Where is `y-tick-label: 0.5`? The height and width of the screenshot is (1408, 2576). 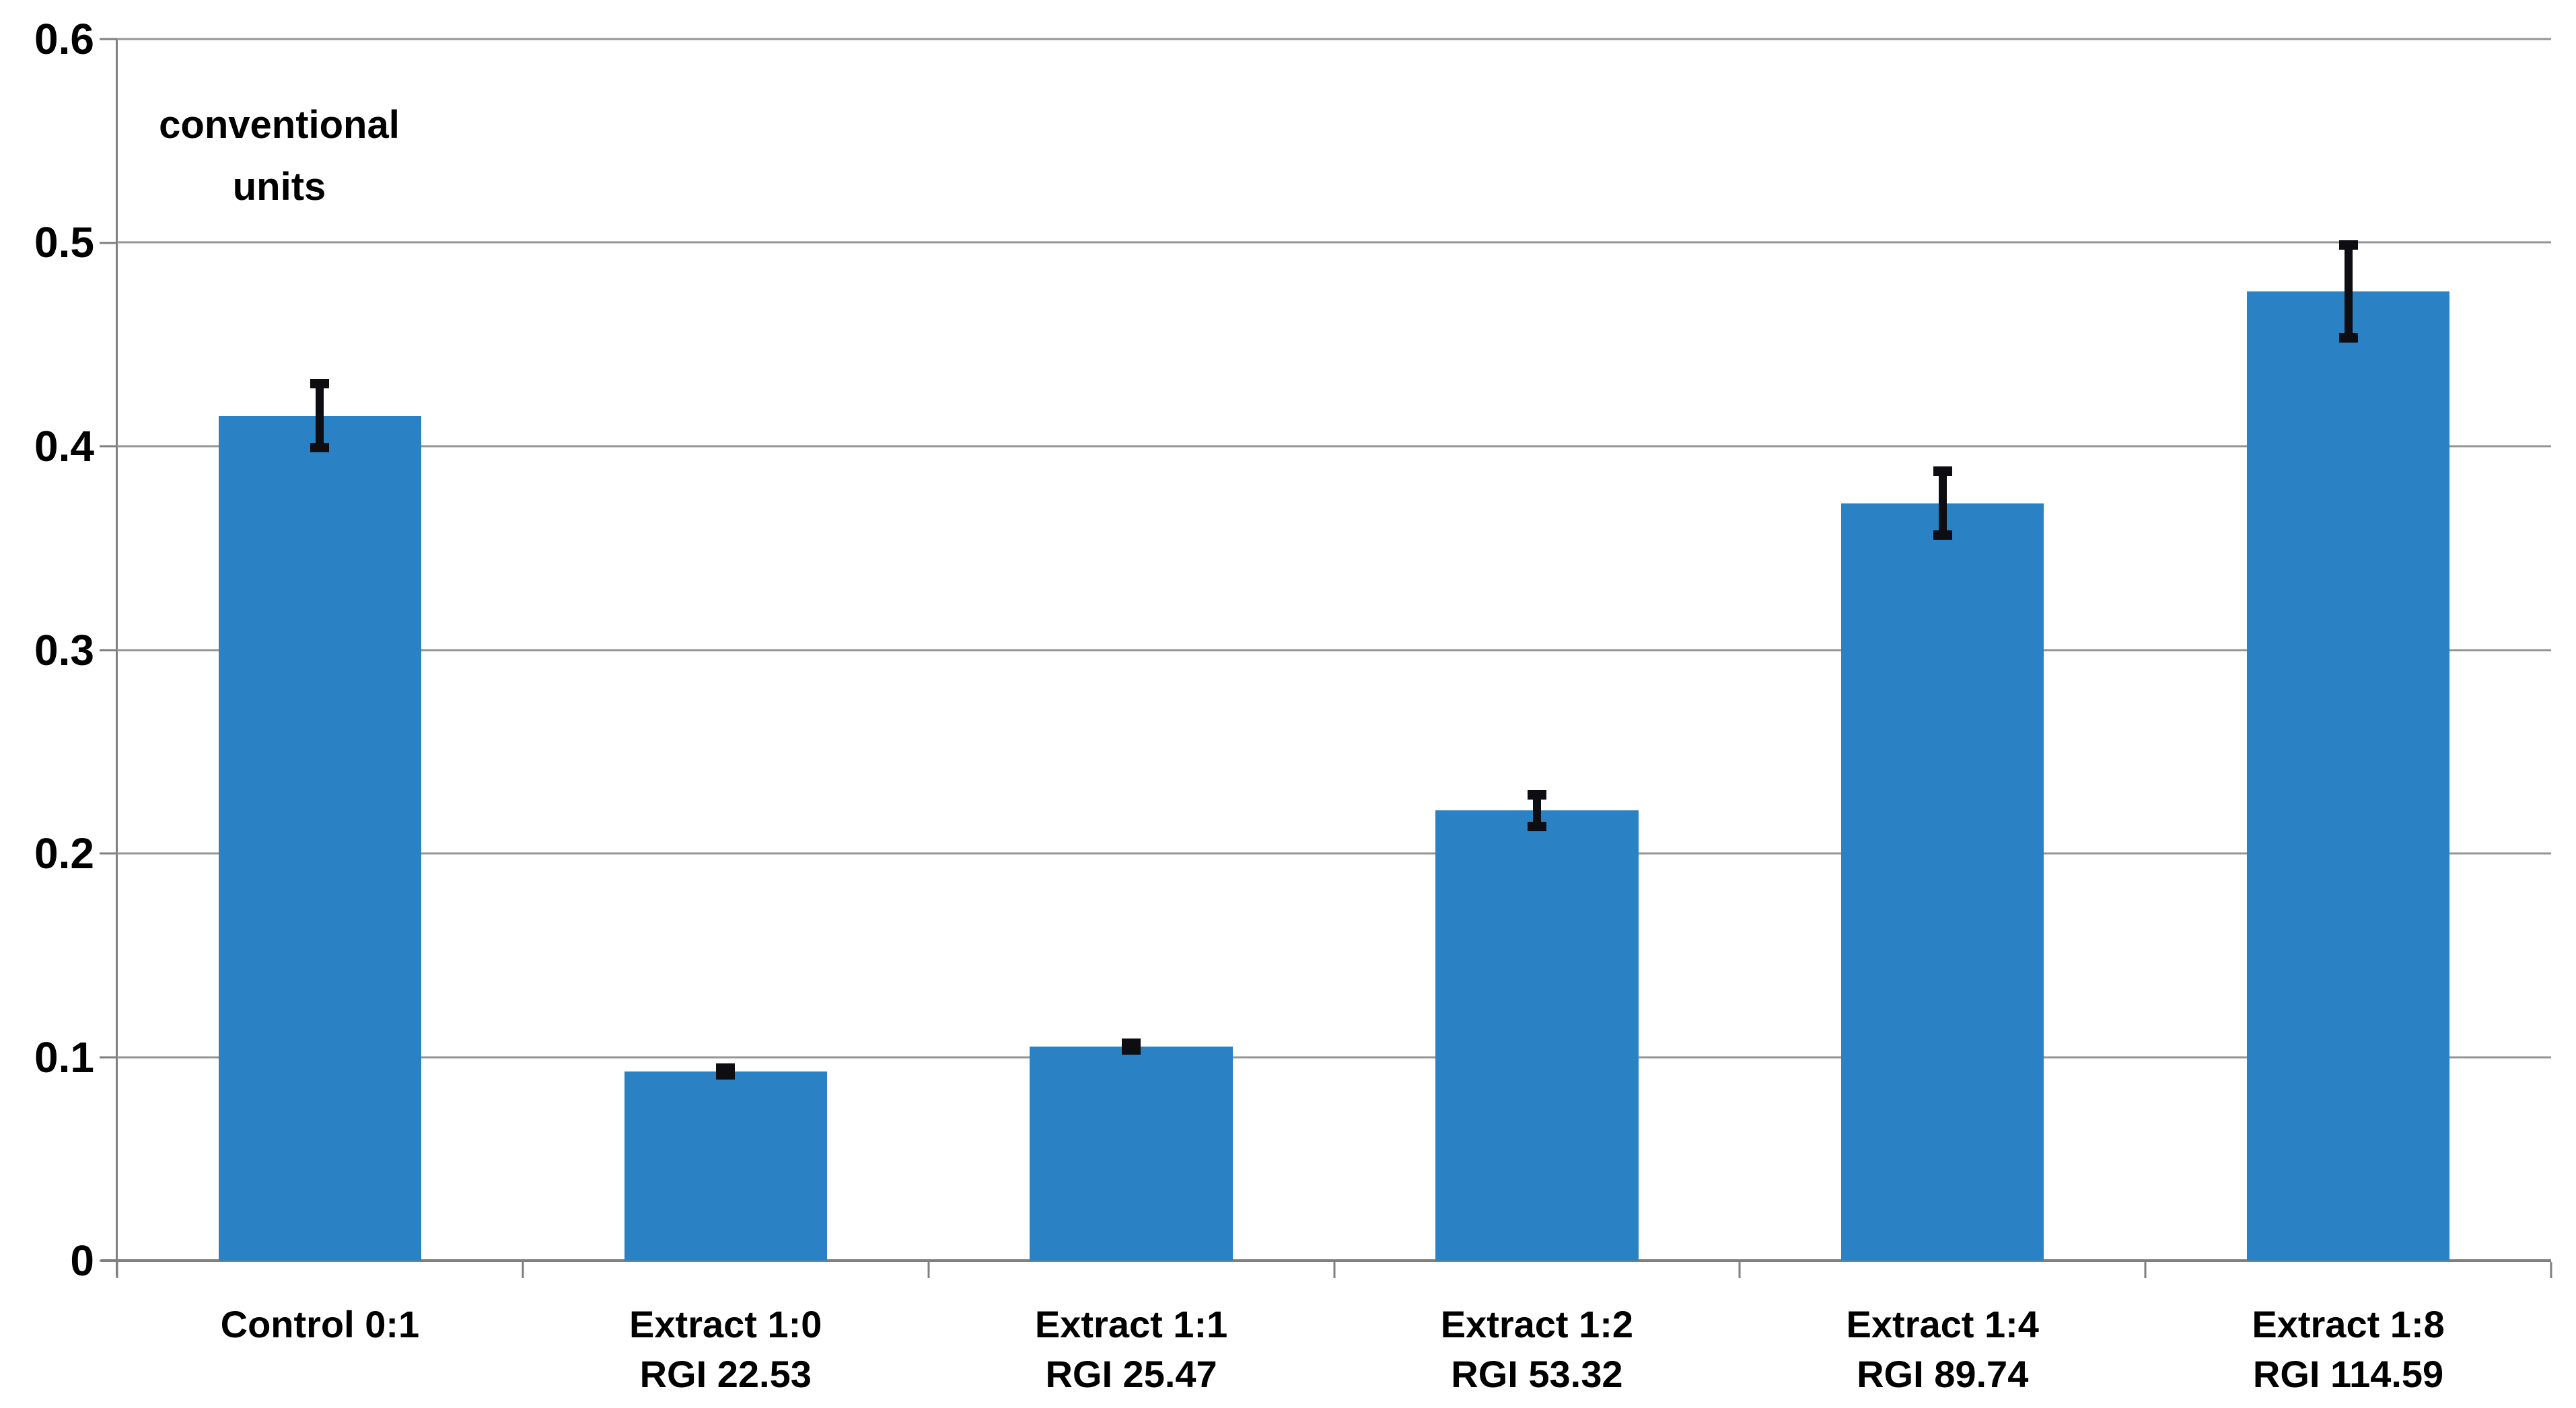
y-tick-label: 0.5 is located at coordinates (64, 243).